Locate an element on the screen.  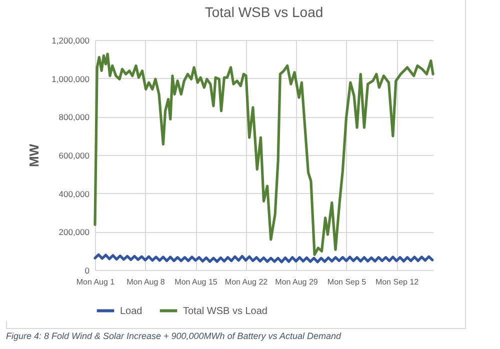
chart-title: Total WSB vs Load is located at coordinates (264, 12).